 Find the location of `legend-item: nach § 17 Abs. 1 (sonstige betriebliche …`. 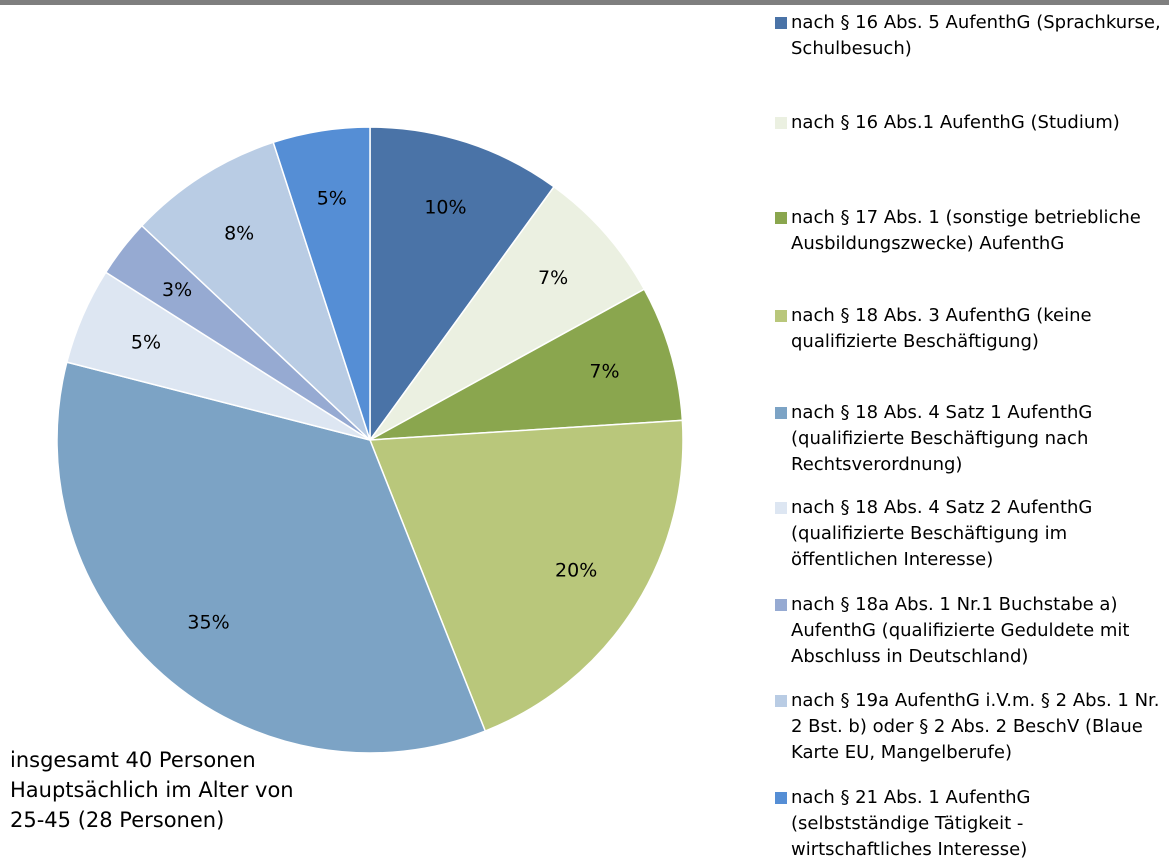

legend-item: nach § 17 Abs. 1 (sonstige betriebliche … is located at coordinates (969, 231).